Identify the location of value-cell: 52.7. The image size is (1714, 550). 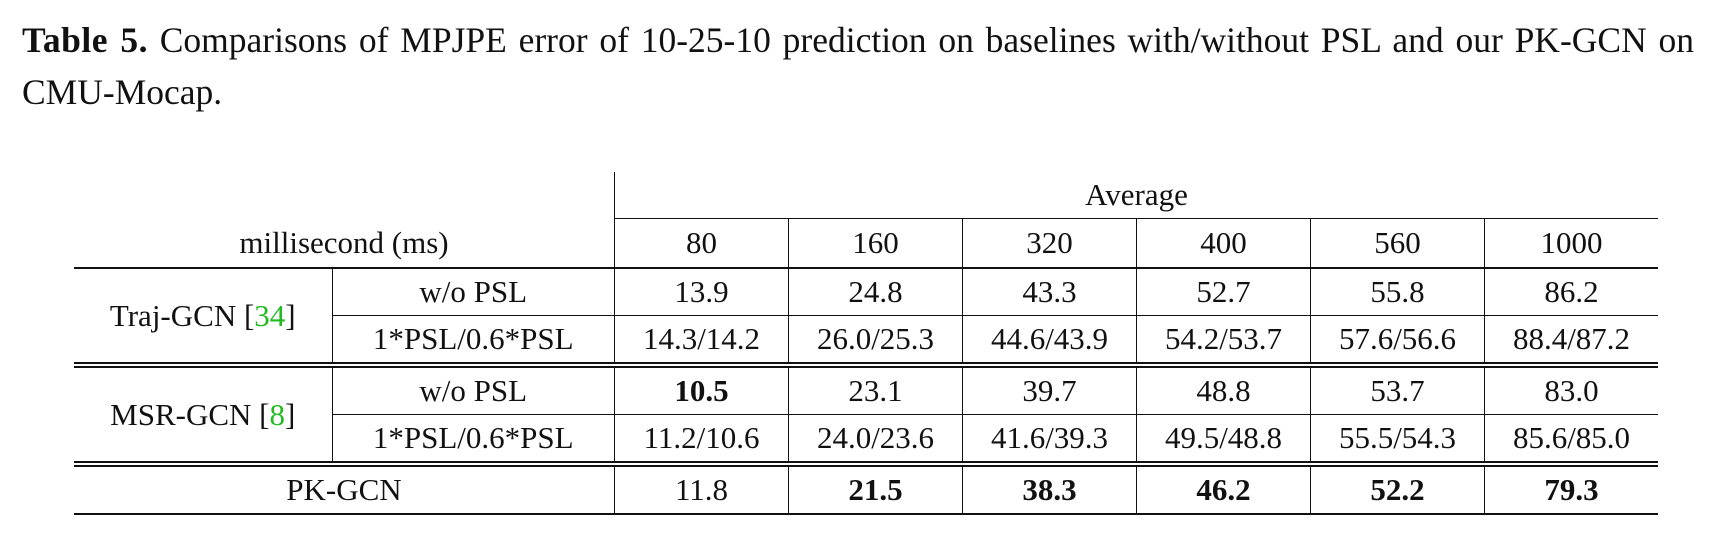
(1223, 292).